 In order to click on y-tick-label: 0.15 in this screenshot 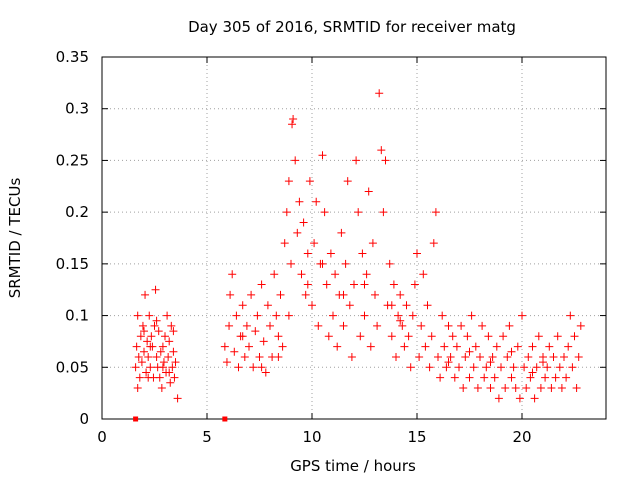, I will do `click(72, 264)`.